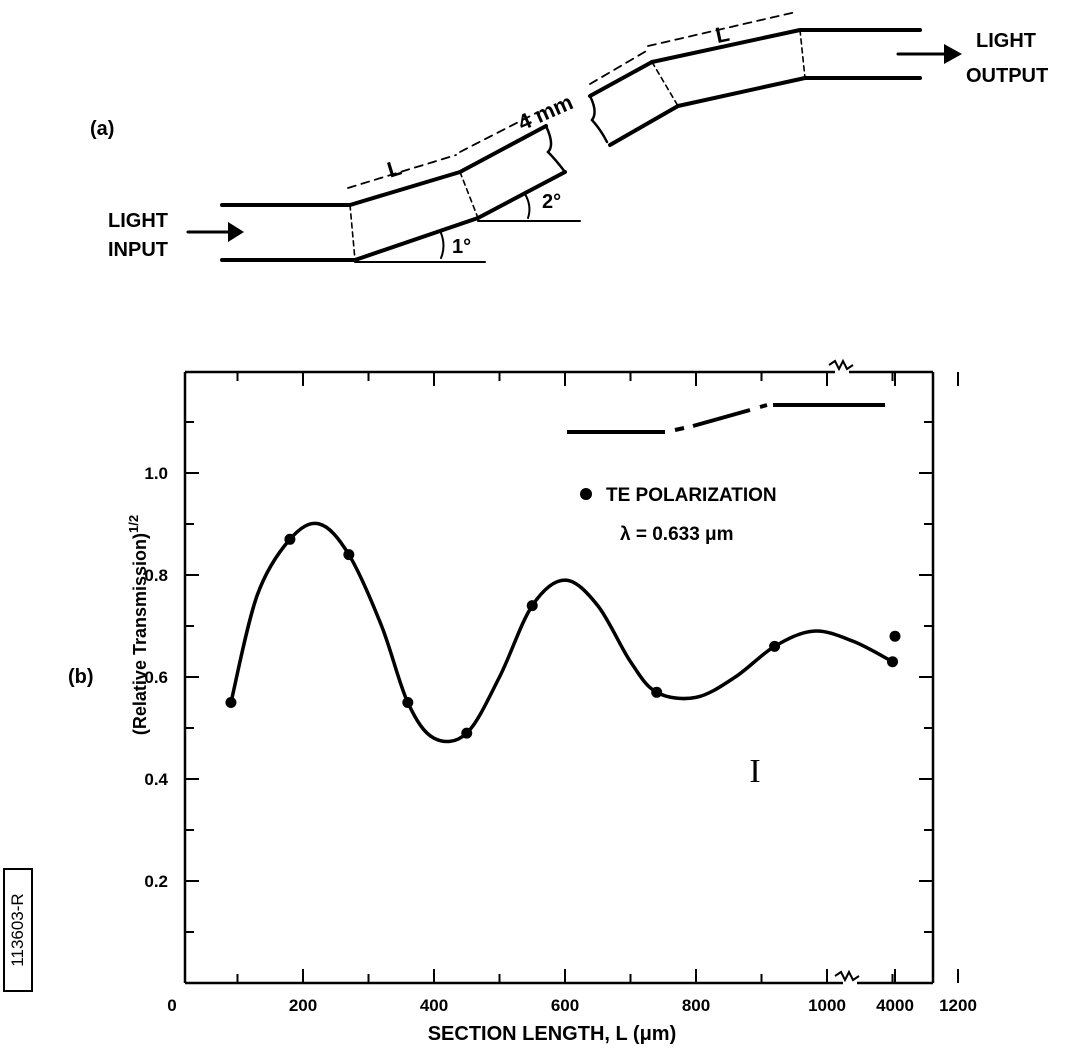  What do you see at coordinates (551, 202) in the screenshot?
I see `angle2-label: 2°` at bounding box center [551, 202].